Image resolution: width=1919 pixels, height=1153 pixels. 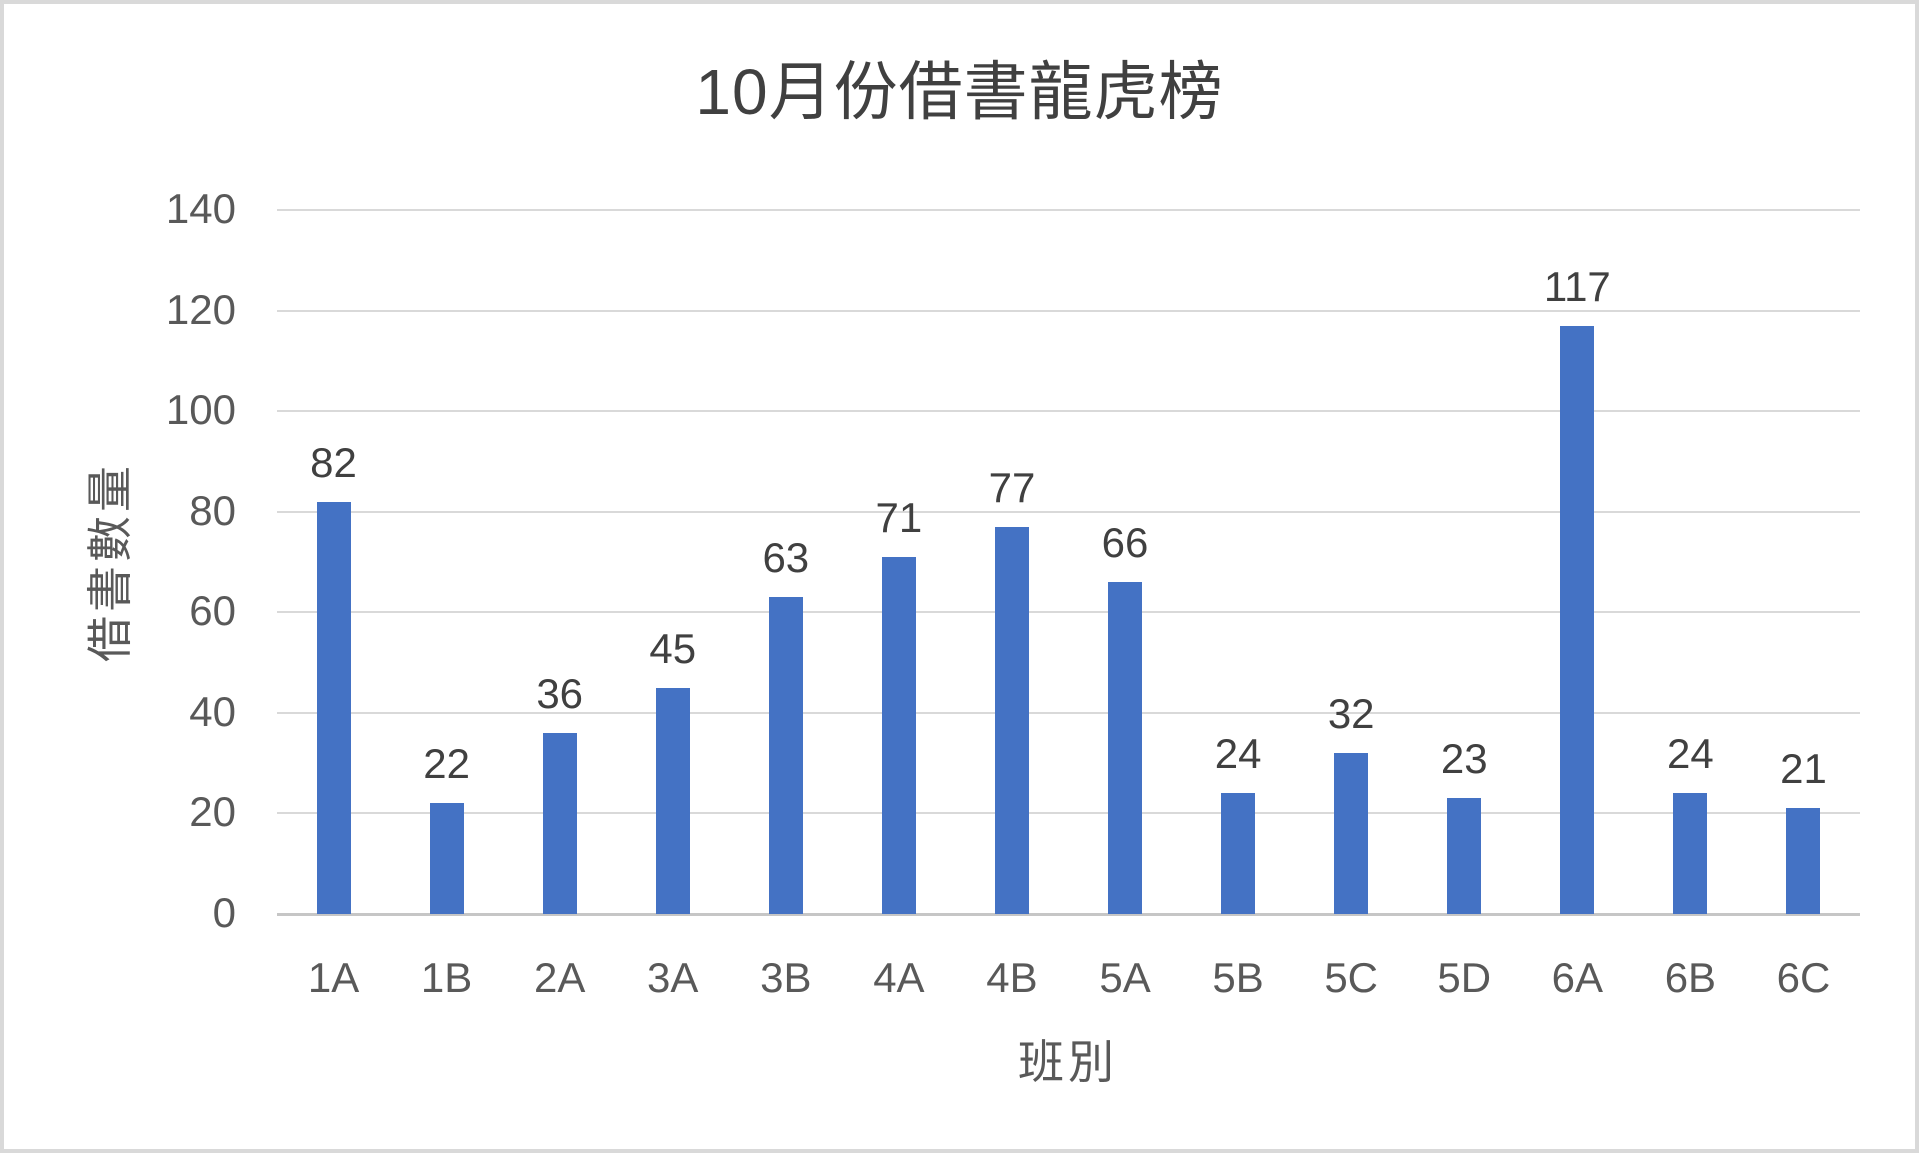 I want to click on bar-value-label: 77, so click(x=1012, y=487).